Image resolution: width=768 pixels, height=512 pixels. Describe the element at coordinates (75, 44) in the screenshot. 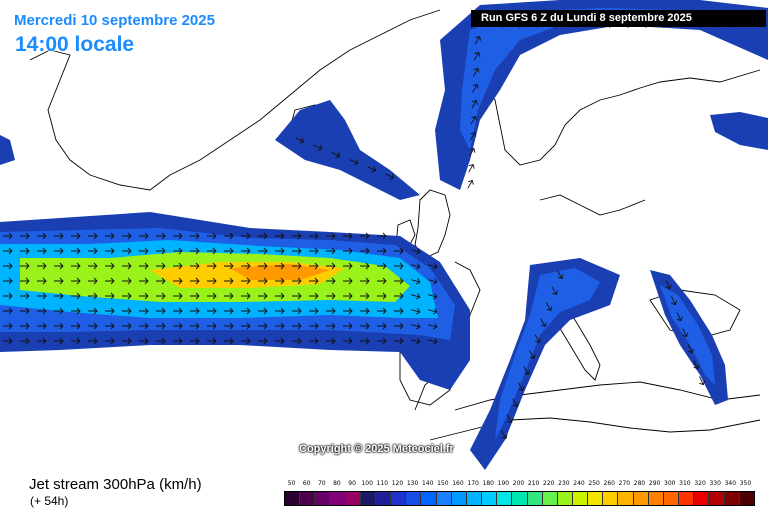

I see `valid-time: 14:00 locale` at that location.